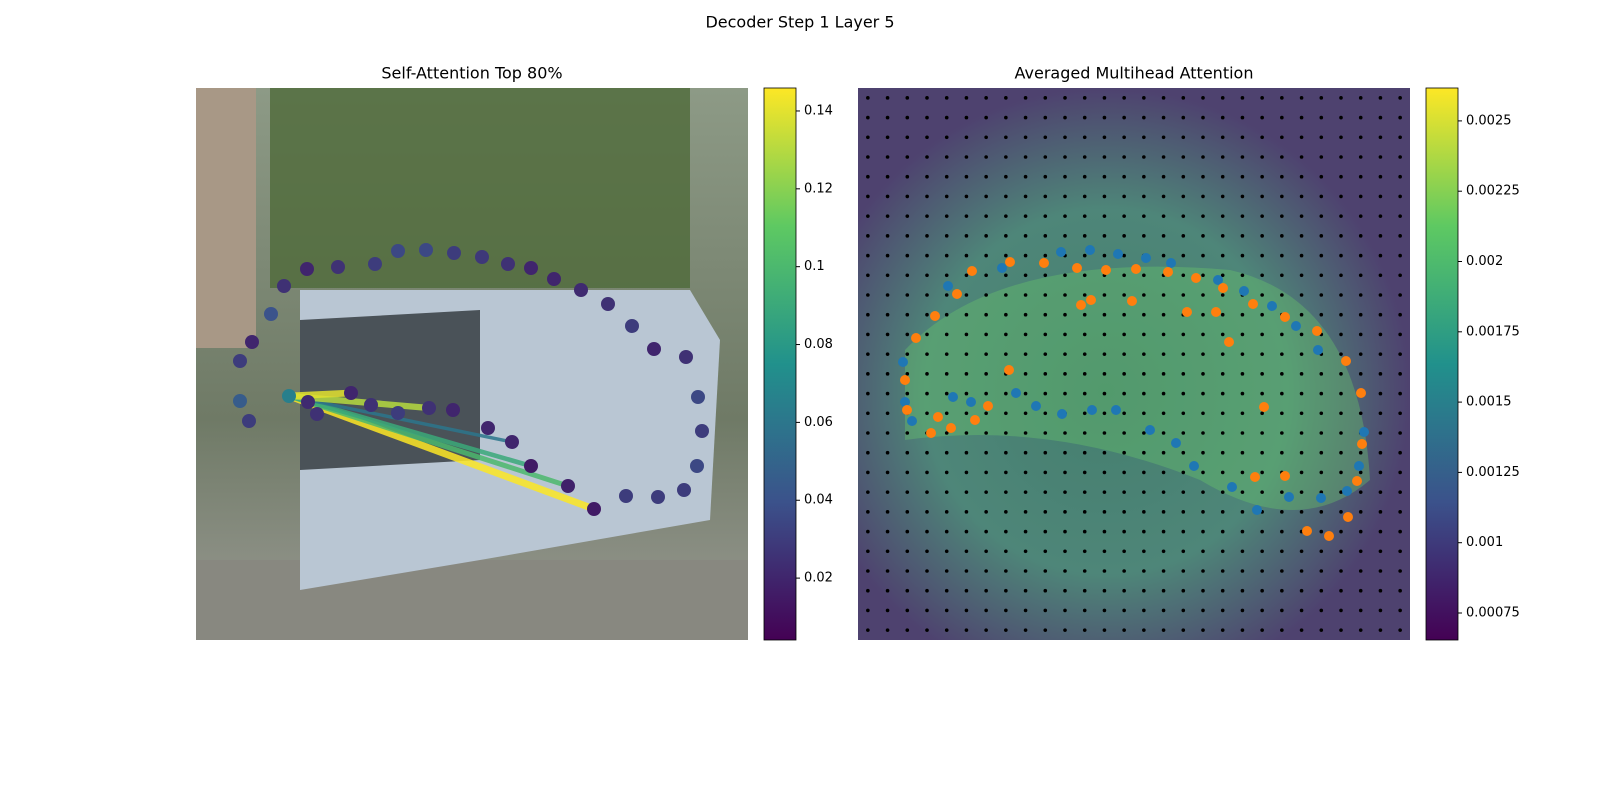  Describe the element at coordinates (1493, 191) in the screenshot. I see `colorbar-tick-label: 0.00225` at that location.